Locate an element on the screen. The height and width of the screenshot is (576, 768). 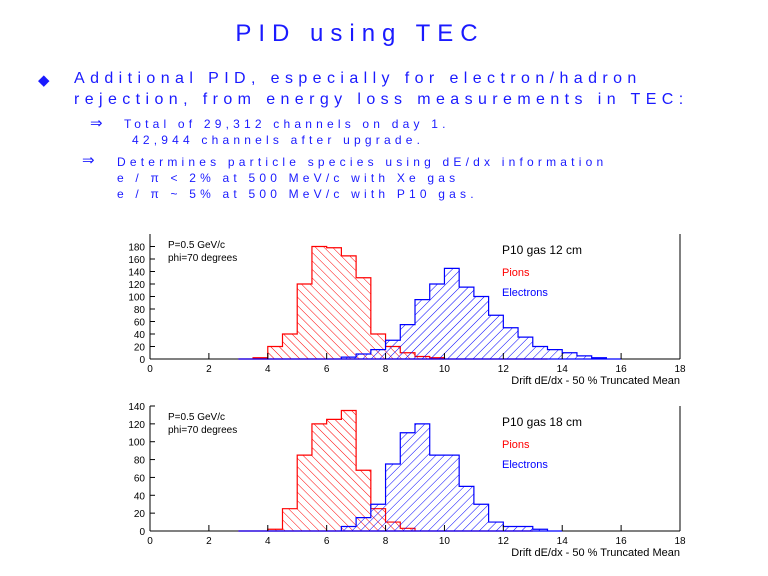
chart1-legend-title: P10 gas 12 cm is located at coordinates (542, 250).